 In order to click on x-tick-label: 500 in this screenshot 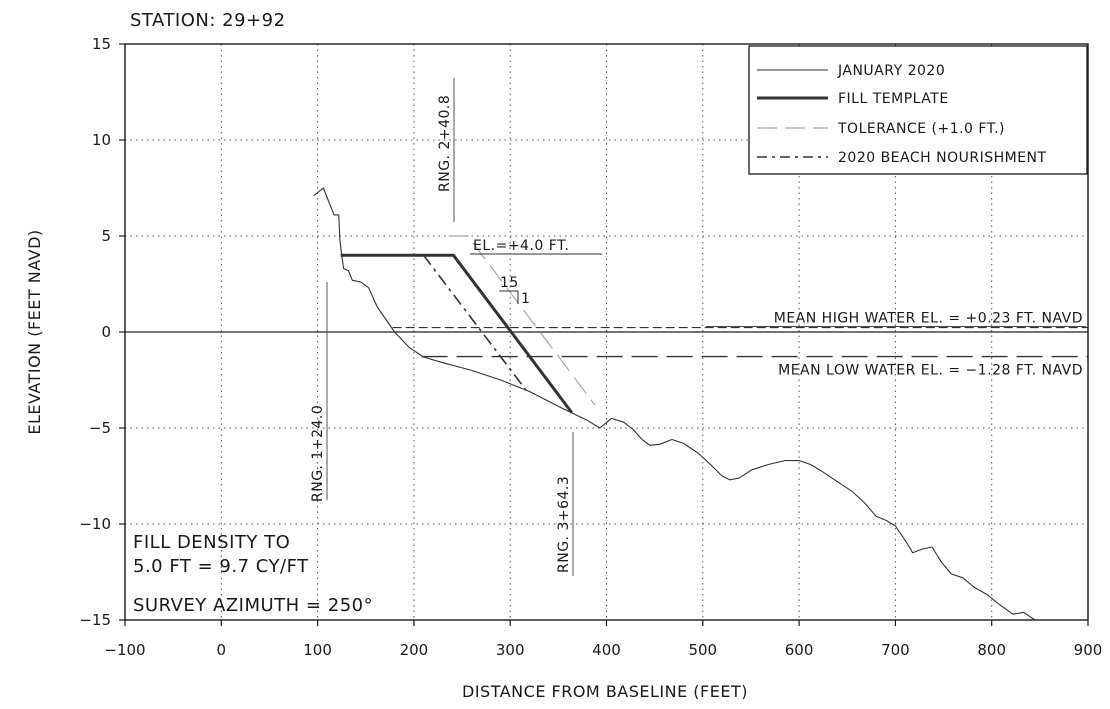, I will do `click(702, 650)`.